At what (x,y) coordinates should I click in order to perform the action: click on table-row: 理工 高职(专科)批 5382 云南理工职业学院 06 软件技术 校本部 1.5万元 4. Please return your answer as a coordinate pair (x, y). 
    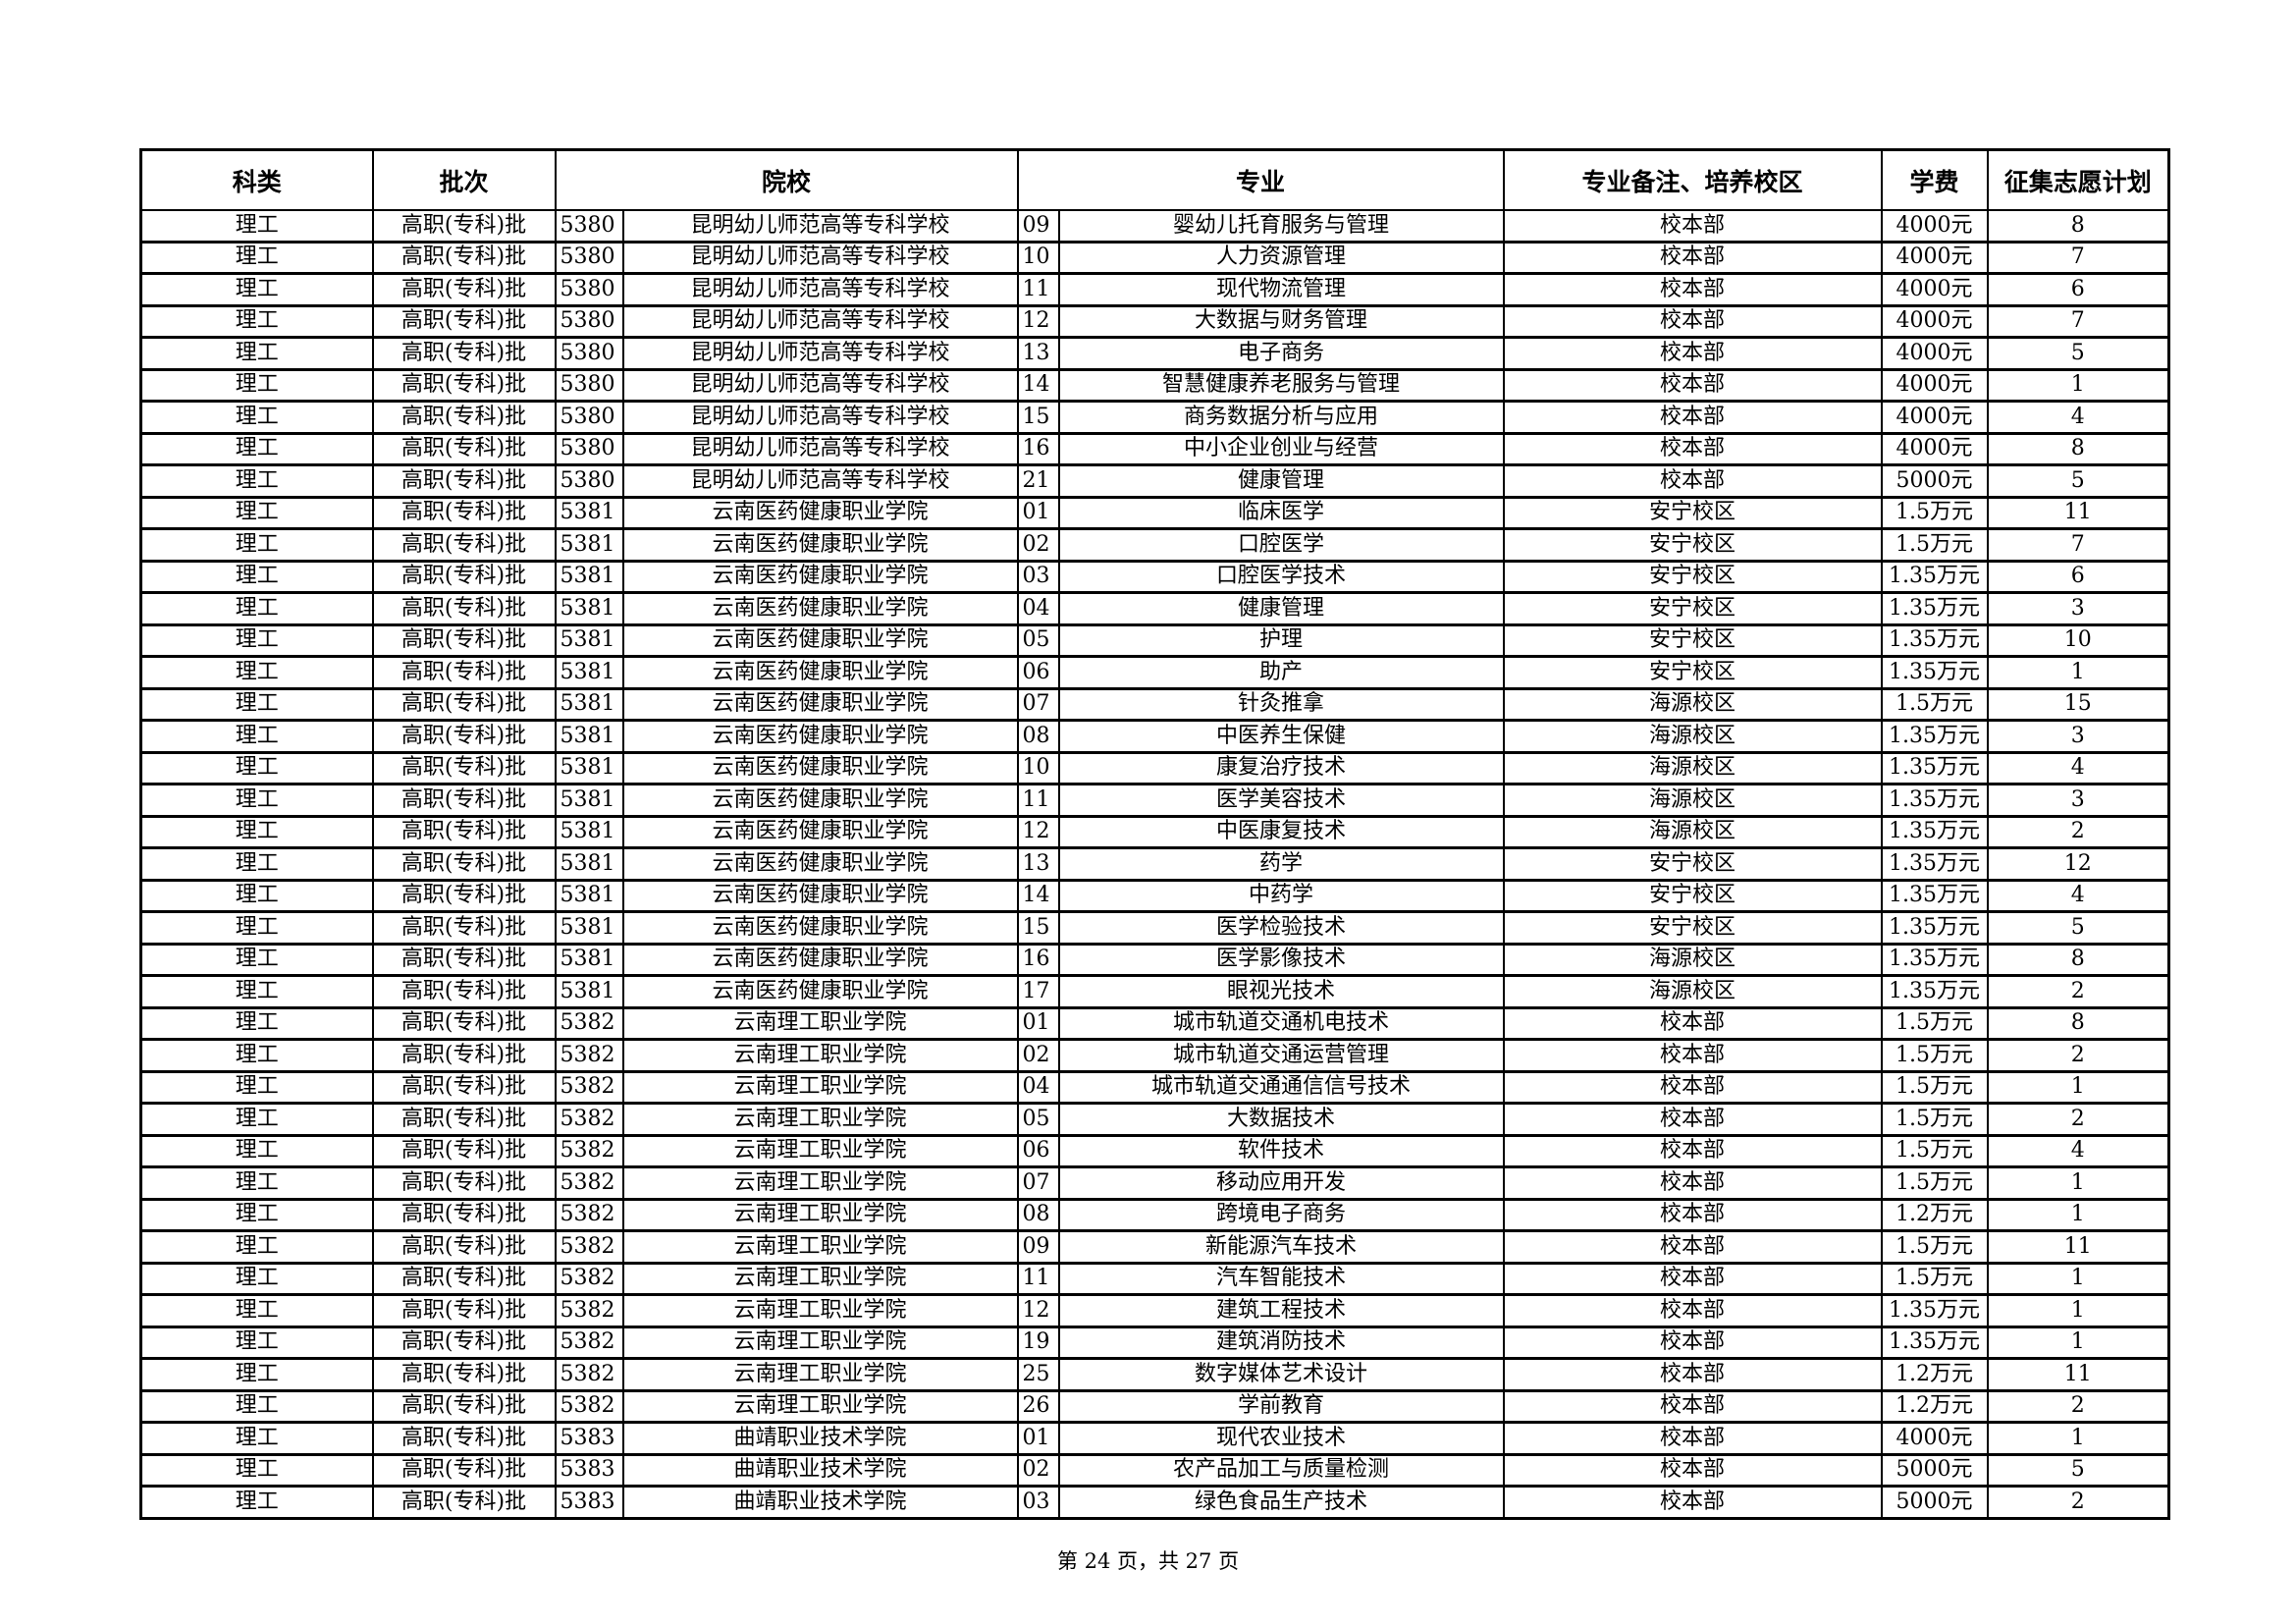
    Looking at the image, I should click on (1154, 1151).